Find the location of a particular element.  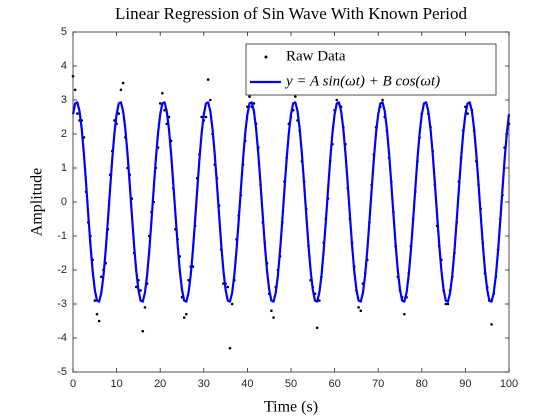

x-tick-label: 40 is located at coordinates (247, 384).